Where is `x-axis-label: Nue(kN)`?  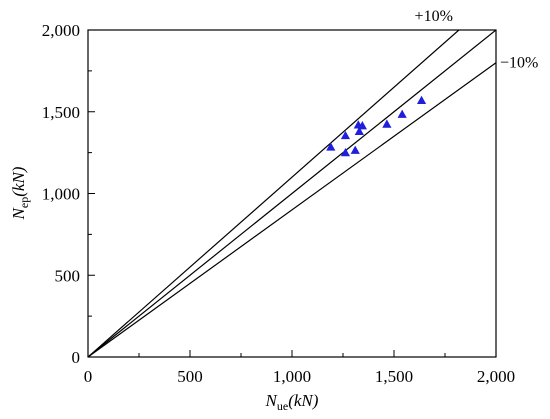
x-axis-label: Nue(kN) is located at coordinates (292, 402).